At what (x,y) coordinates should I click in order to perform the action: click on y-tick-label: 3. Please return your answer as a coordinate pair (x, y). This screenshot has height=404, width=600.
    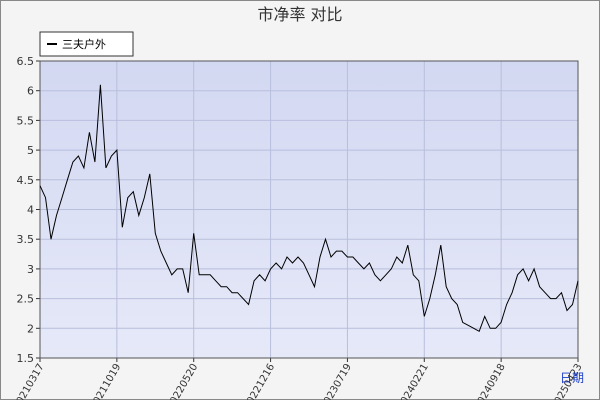
    Looking at the image, I should click on (30, 269).